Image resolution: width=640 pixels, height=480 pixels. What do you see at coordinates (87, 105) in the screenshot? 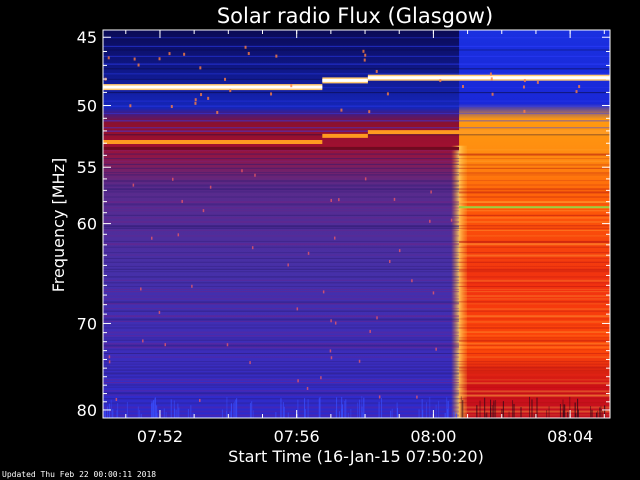
I see `y-tick-label: 50` at bounding box center [87, 105].